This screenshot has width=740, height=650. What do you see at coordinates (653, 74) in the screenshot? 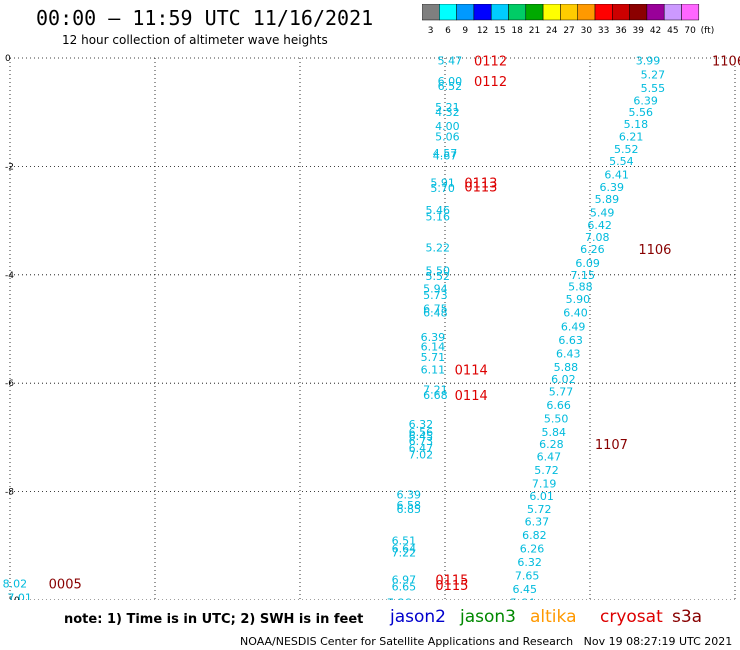
I see `swh-value: 5.27` at bounding box center [653, 74].